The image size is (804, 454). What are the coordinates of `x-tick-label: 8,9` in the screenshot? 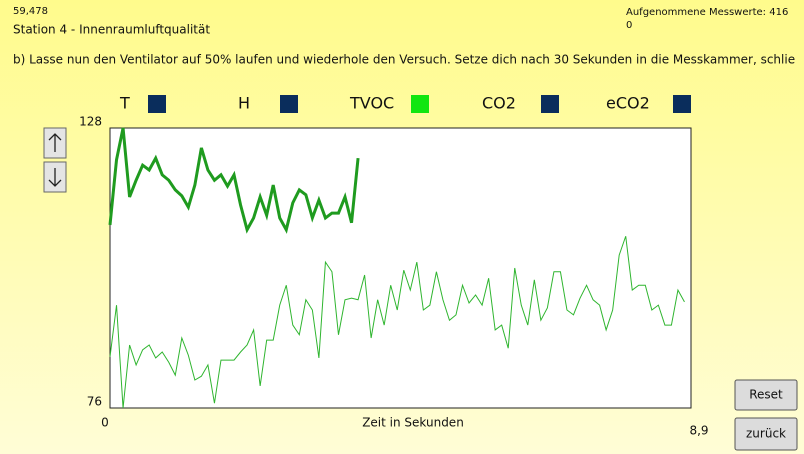 It's located at (698, 431).